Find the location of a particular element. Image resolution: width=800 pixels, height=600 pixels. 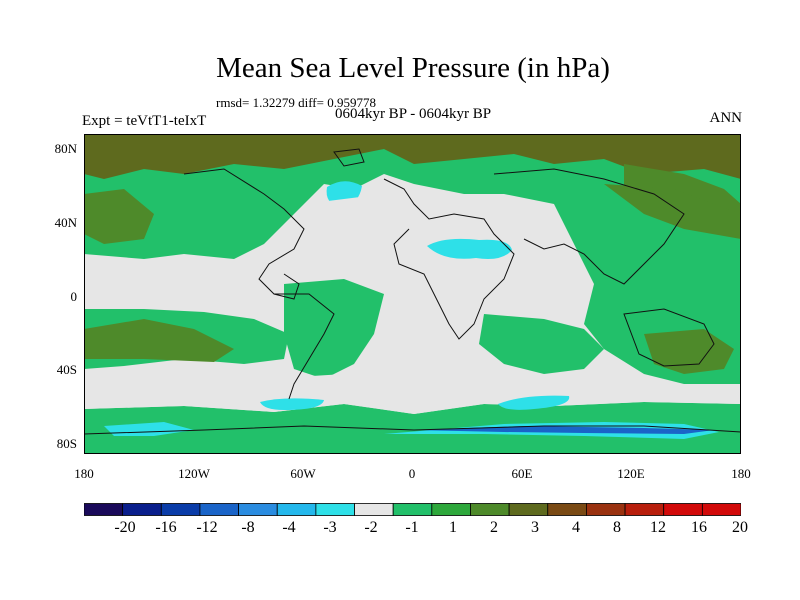

season-label: ANN is located at coordinates (726, 118).